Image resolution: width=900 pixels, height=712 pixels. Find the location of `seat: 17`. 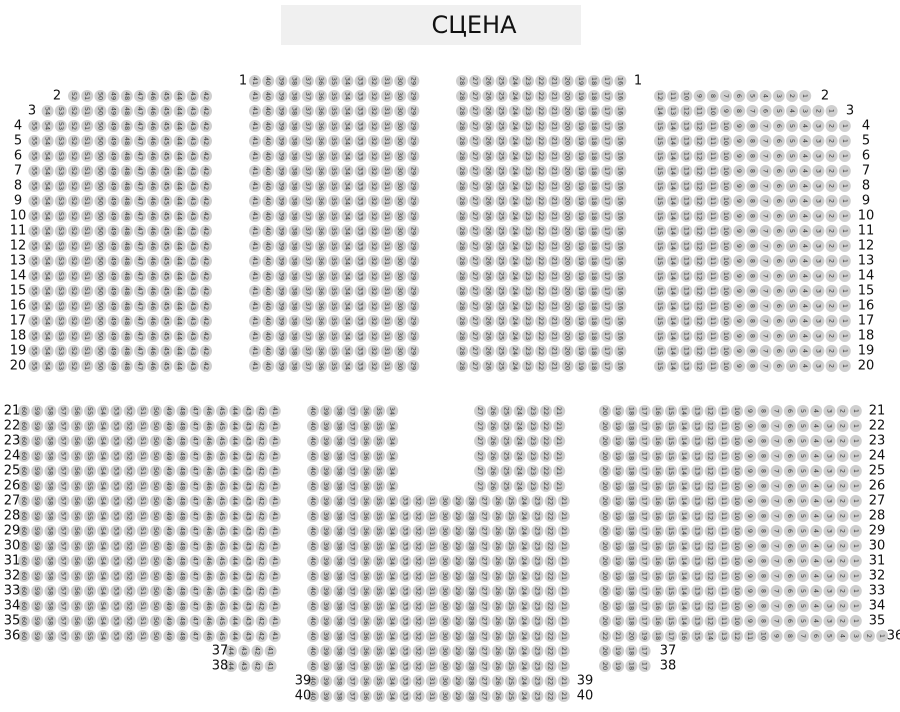

seat: 17 is located at coordinates (607, 246).